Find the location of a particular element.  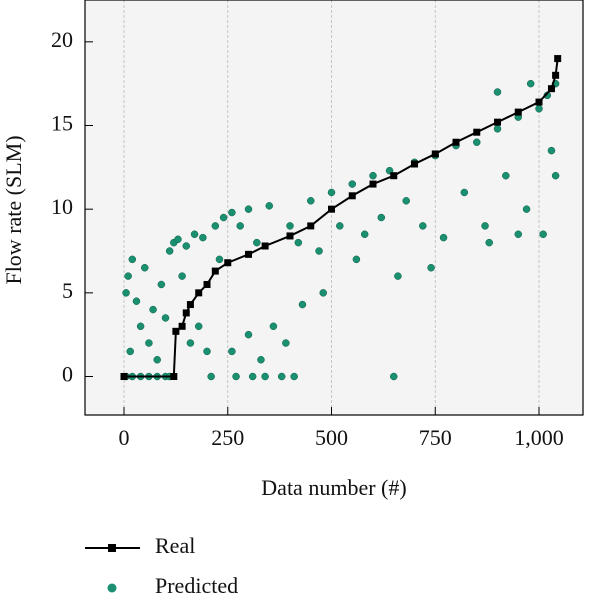

x-tick-label: 1,000 is located at coordinates (539, 437).